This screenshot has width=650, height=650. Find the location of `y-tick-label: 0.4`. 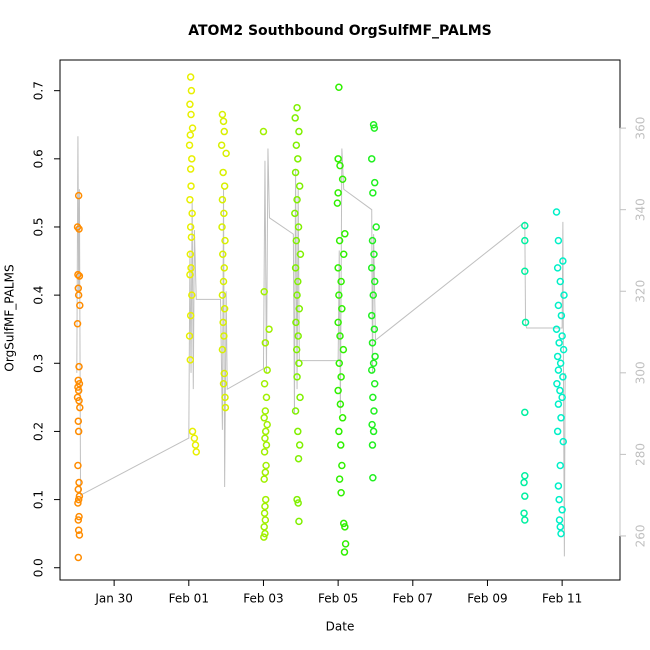

y-tick-label: 0.4 is located at coordinates (39, 295).